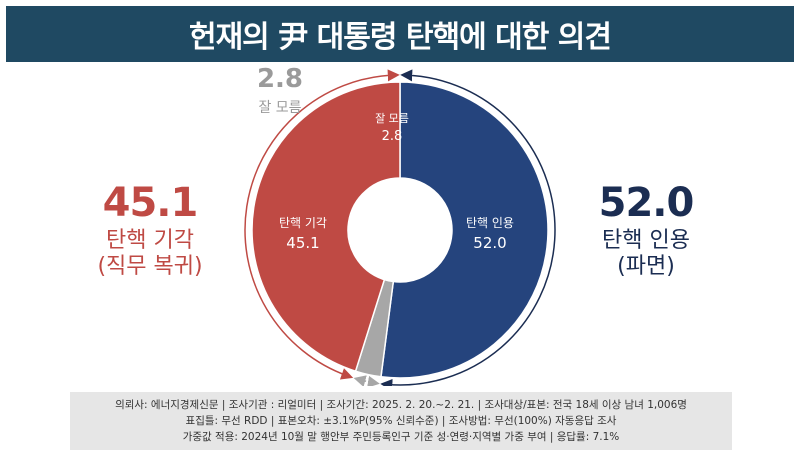 The width and height of the screenshot is (800, 456). I want to click on inner-dk-name: 잘 모름, so click(392, 118).